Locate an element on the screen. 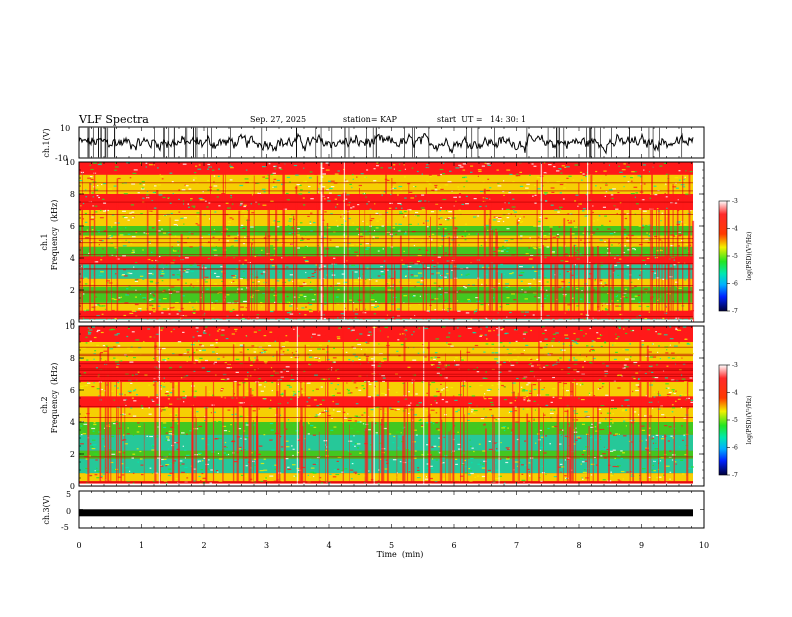 Image resolution: width=792 pixels, height=617 pixels. figure-title: VLF Spectra is located at coordinates (113, 119).